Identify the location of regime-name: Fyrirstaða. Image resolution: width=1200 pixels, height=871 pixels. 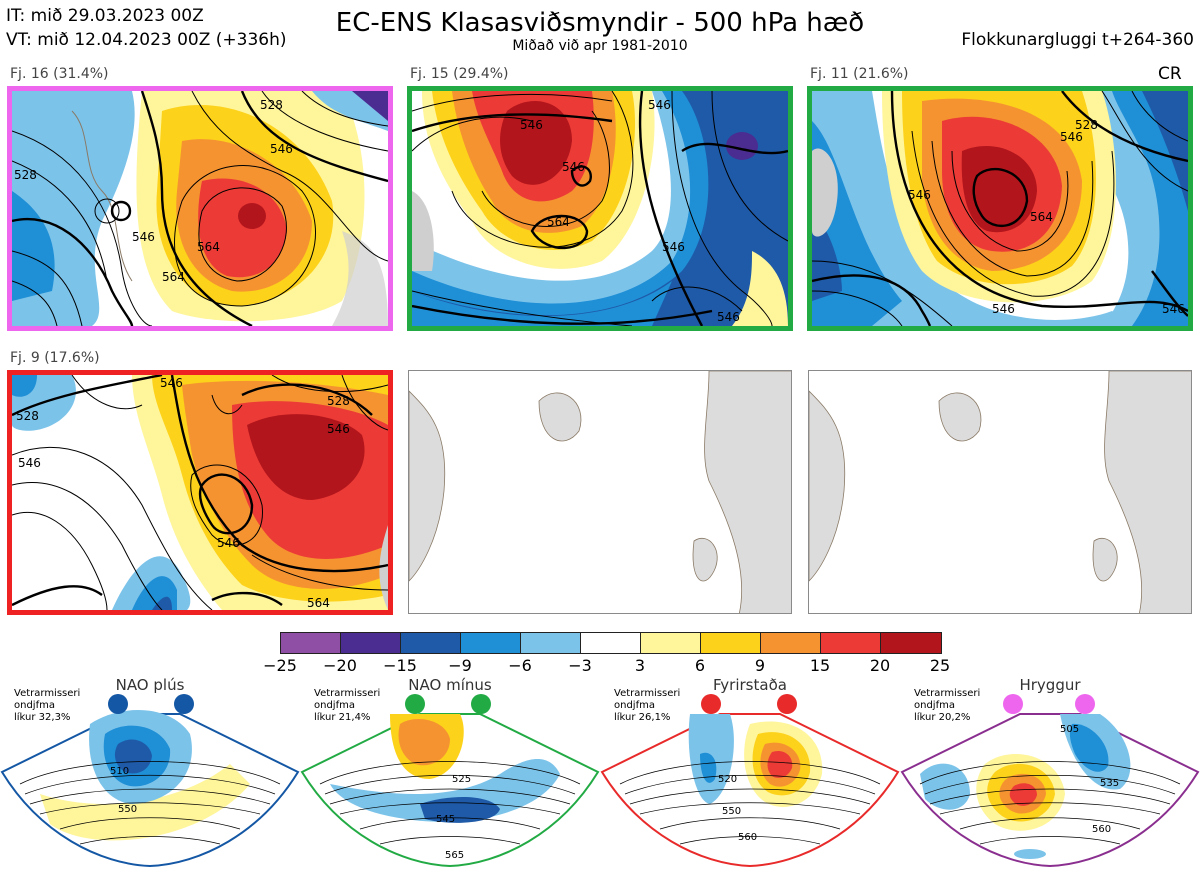
(750, 685).